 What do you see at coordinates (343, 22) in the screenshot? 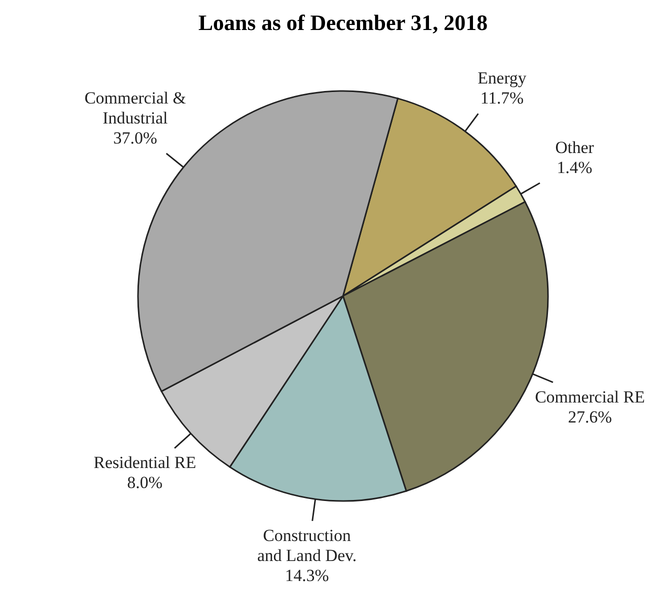
I see `chart-title: Loans as of December 31, 2018` at bounding box center [343, 22].